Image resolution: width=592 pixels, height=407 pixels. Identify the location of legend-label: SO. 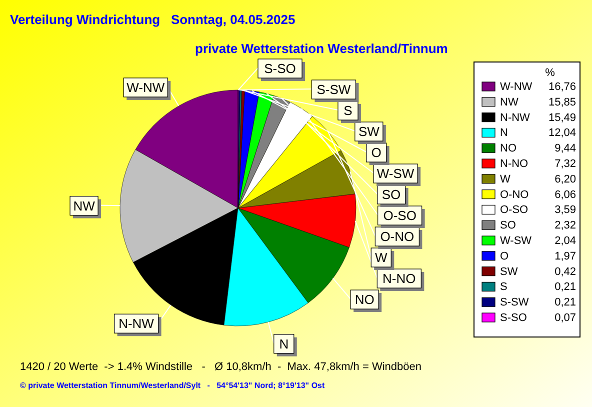
(508, 226).